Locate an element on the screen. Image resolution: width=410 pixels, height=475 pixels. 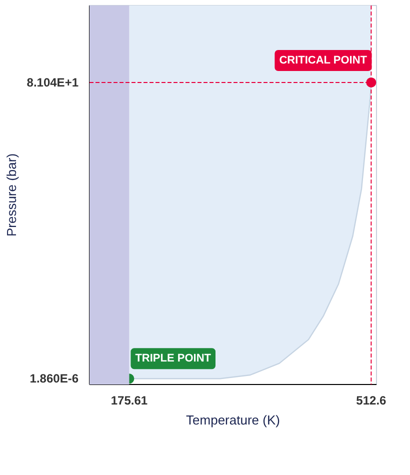
x-tick-label: 512.6 is located at coordinates (371, 401).